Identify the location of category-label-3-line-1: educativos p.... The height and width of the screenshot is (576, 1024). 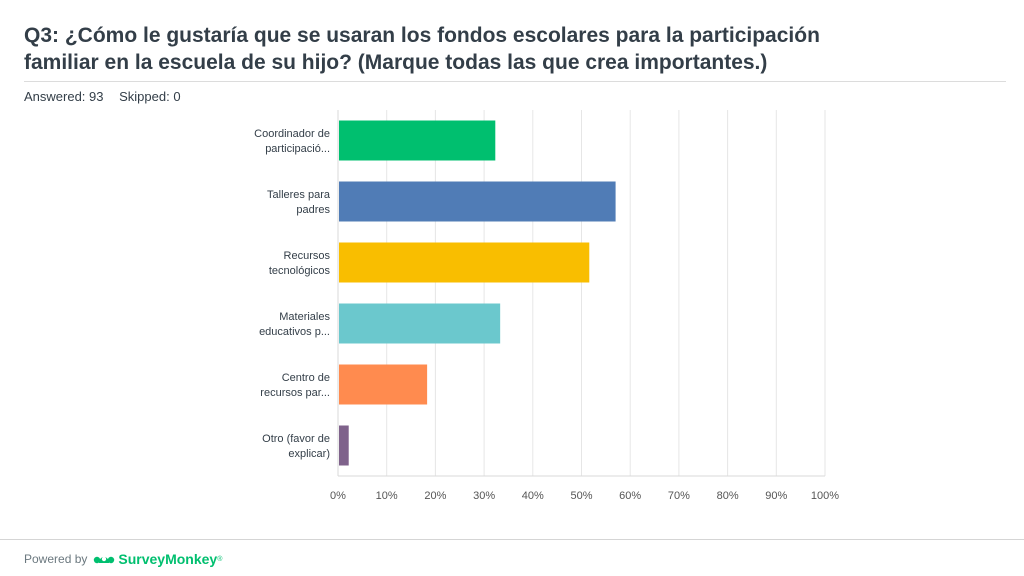
(294, 332).